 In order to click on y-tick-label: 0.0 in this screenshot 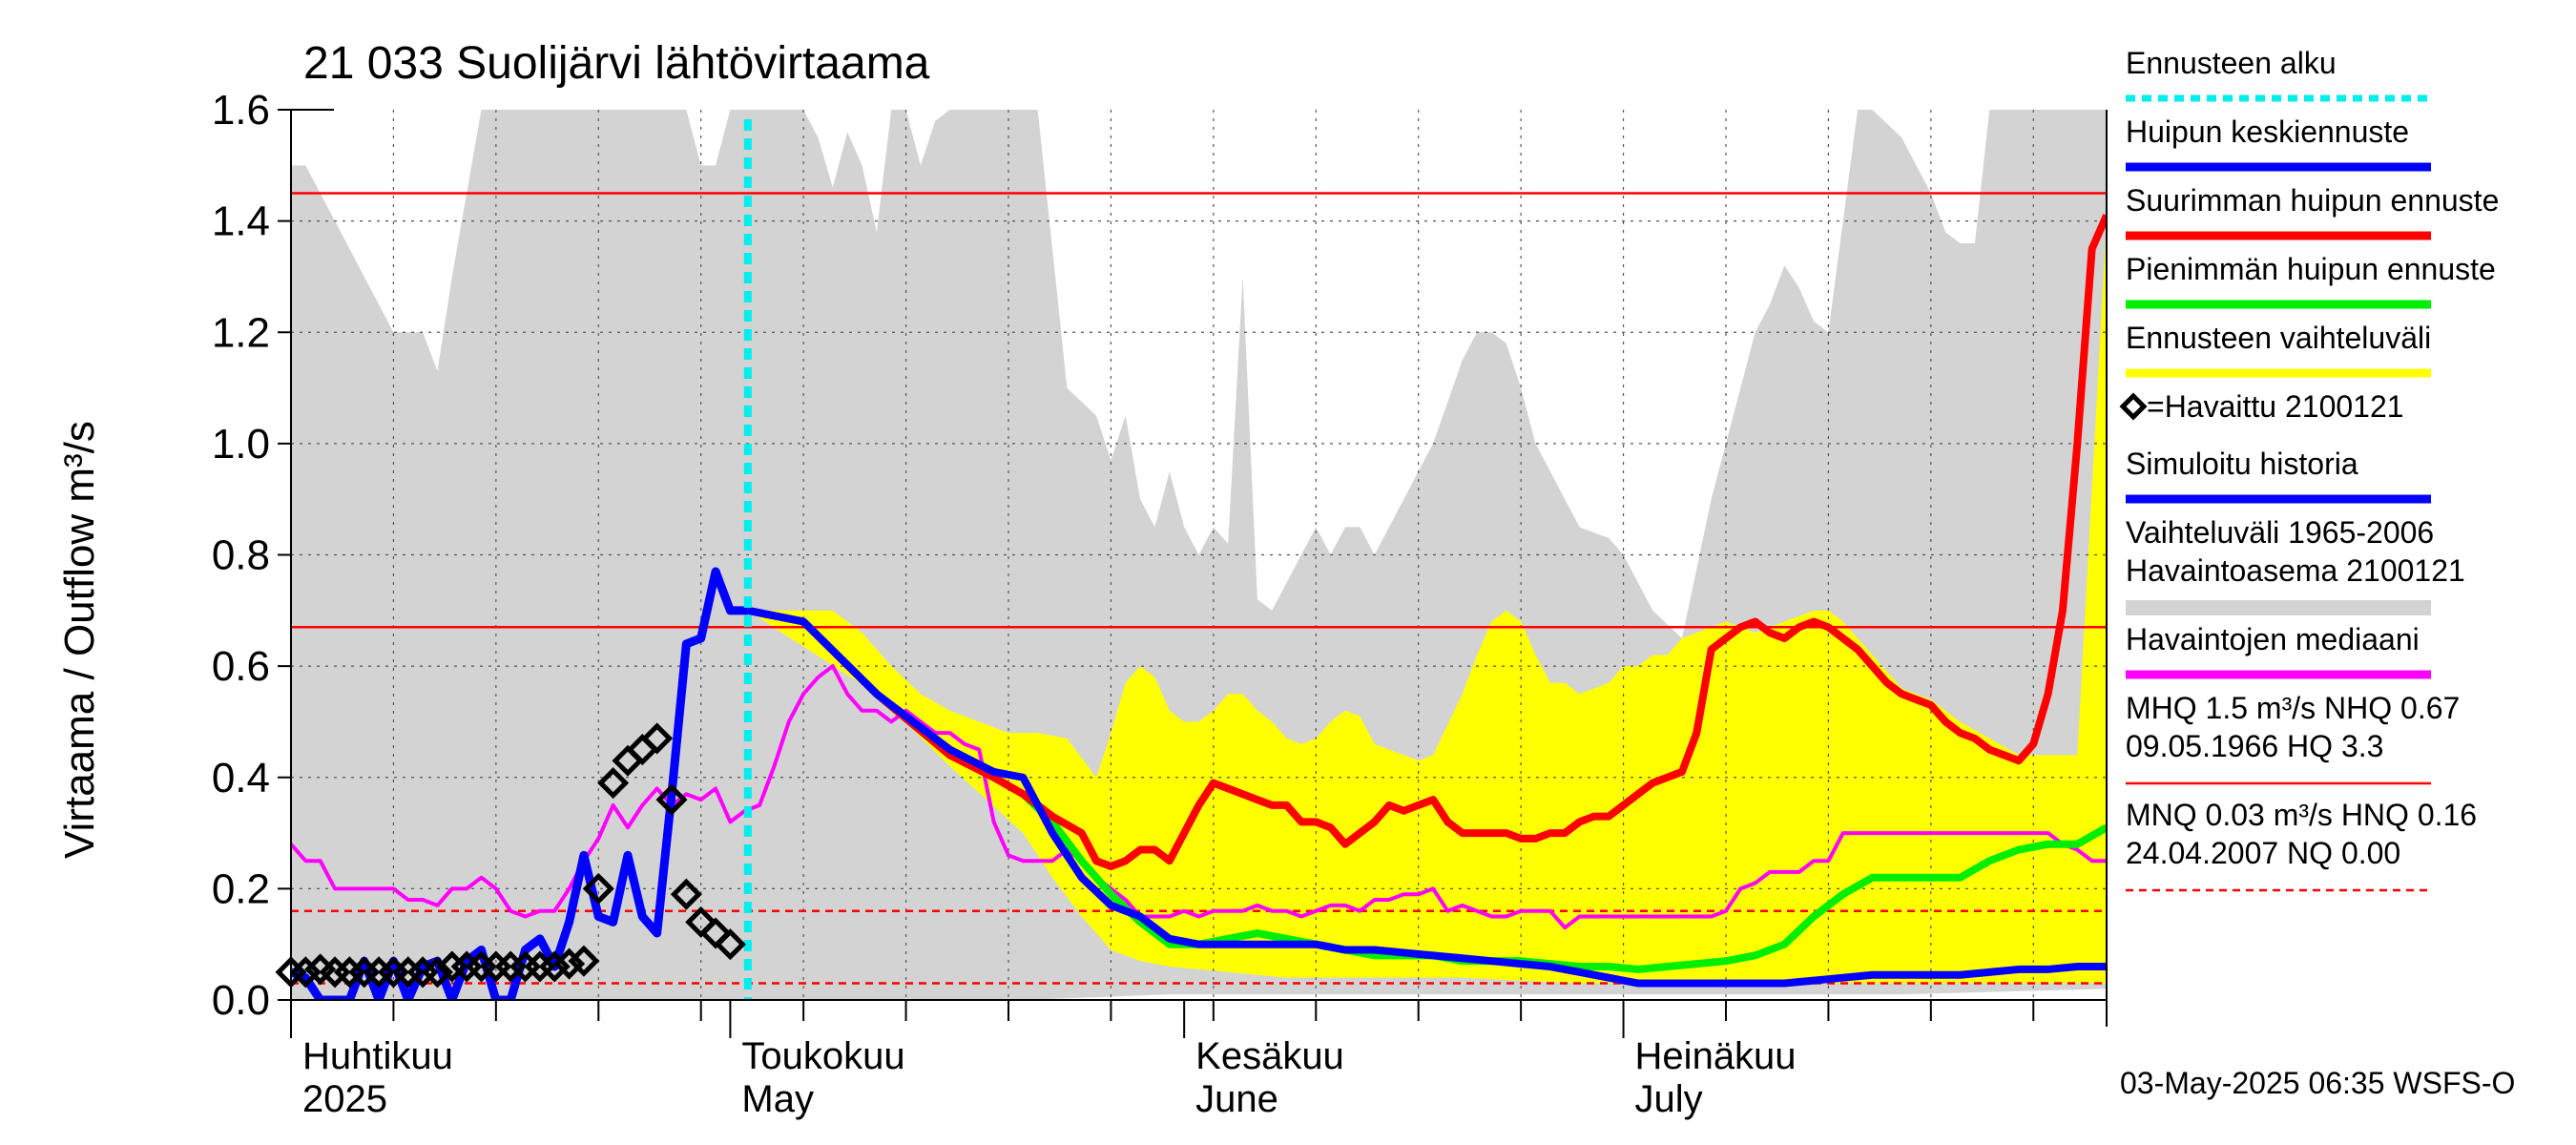, I will do `click(241, 1000)`.